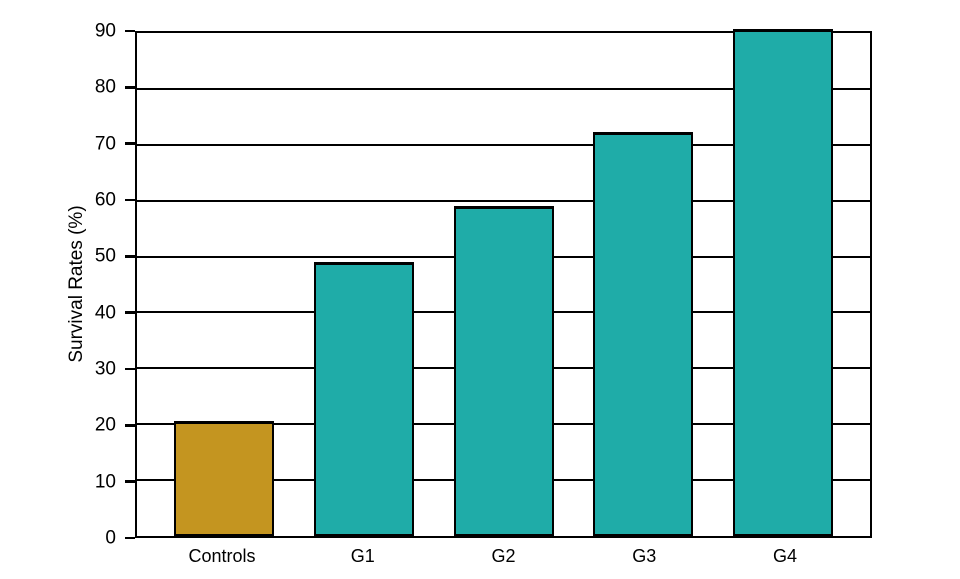  I want to click on y-tick-label: 0, so click(110, 538).